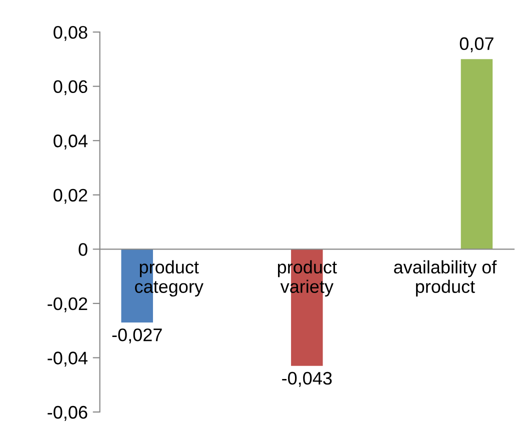 This screenshot has height=439, width=531. Describe the element at coordinates (137, 336) in the screenshot. I see `data-label: -0,027` at that location.